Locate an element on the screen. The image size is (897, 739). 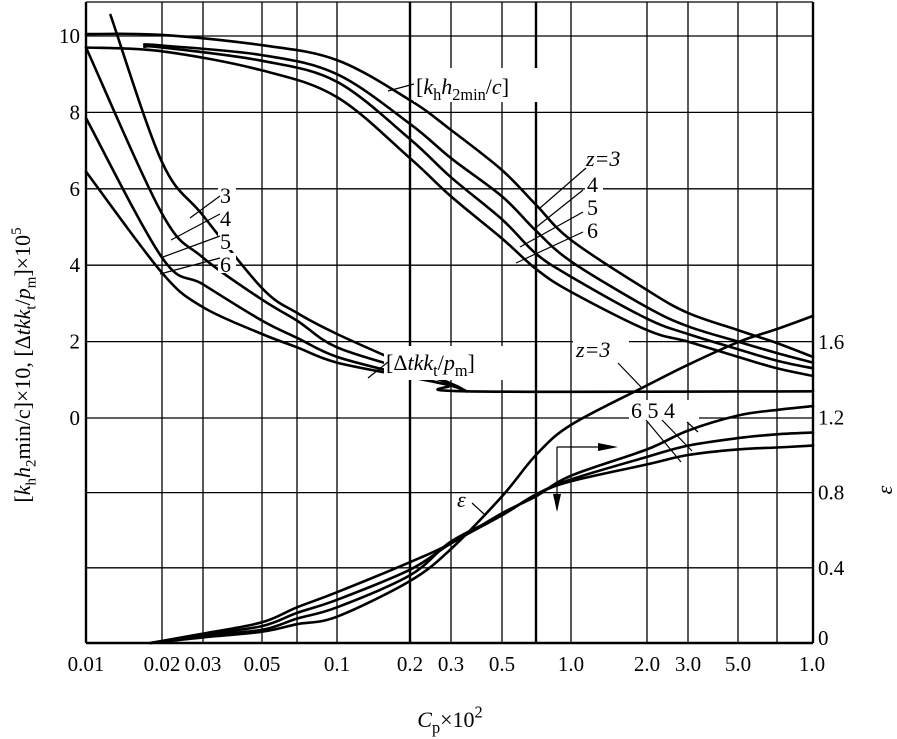
y2-tick-label: 0 is located at coordinates (823, 638).